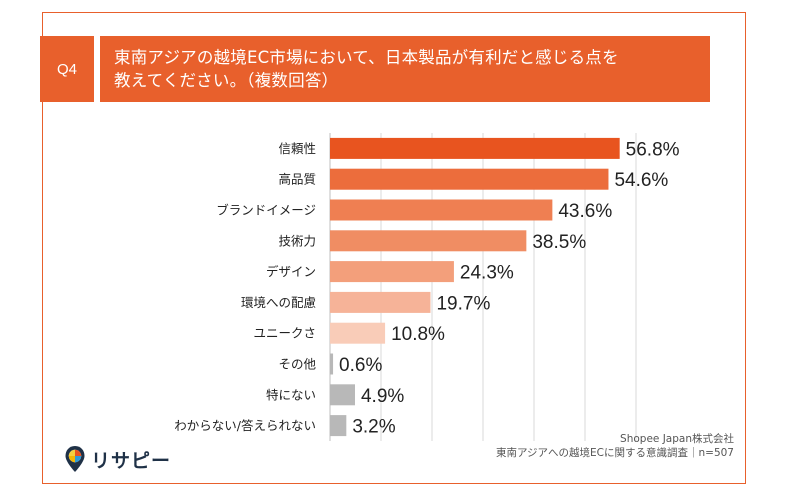 The width and height of the screenshot is (800, 500). Describe the element at coordinates (266, 210) in the screenshot. I see `category-label: ブランドイメージ` at that location.